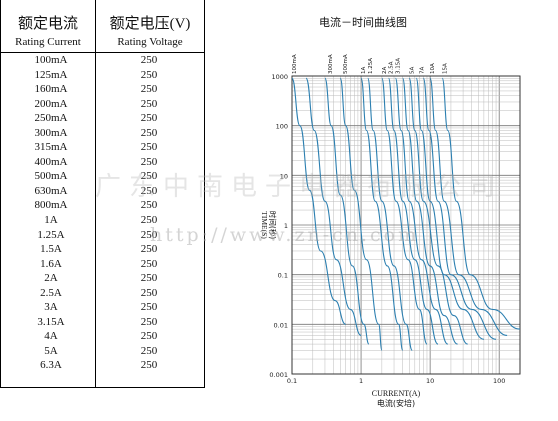 The image size is (558, 421). I want to click on y-tick-label: 100, so click(282, 127).